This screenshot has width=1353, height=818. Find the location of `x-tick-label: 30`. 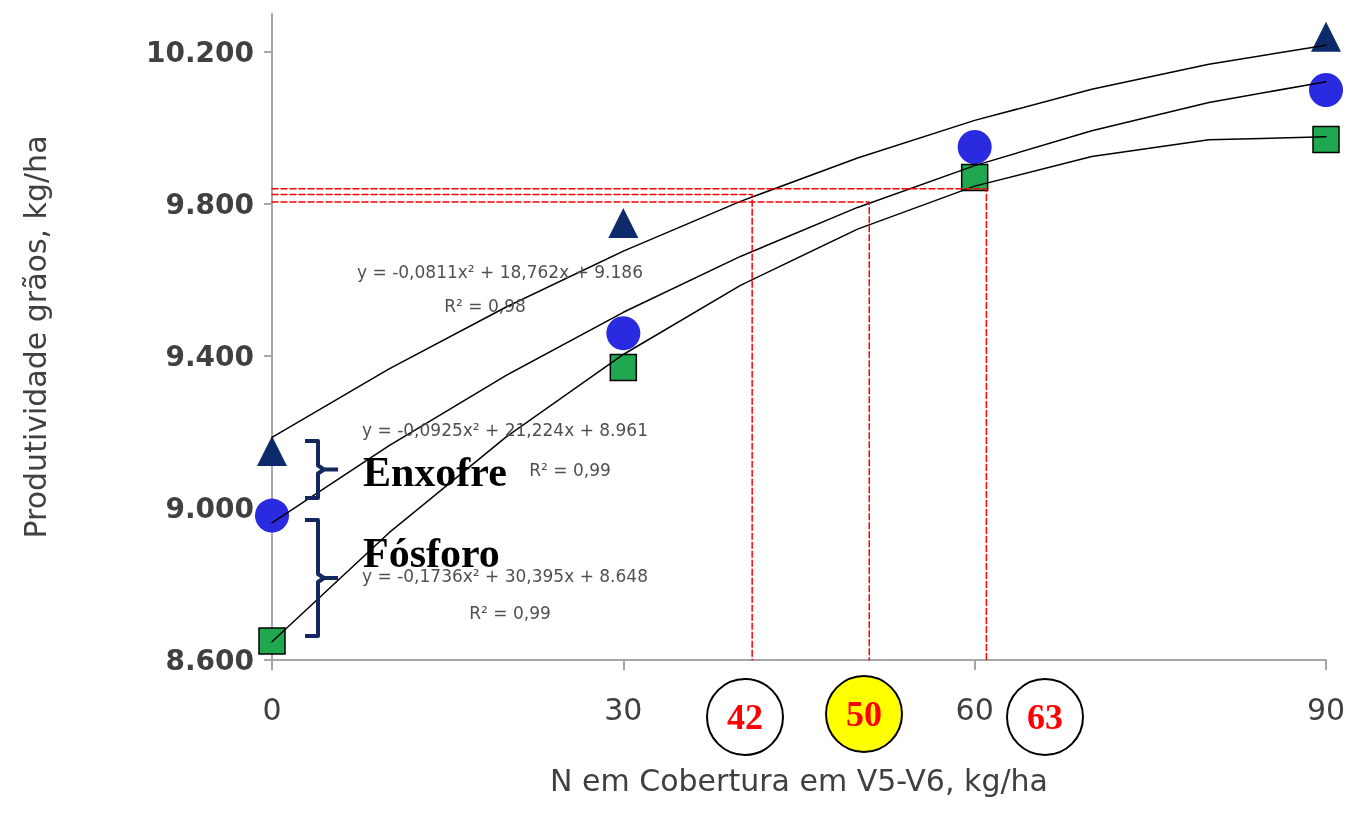

x-tick-label: 30 is located at coordinates (623, 709).